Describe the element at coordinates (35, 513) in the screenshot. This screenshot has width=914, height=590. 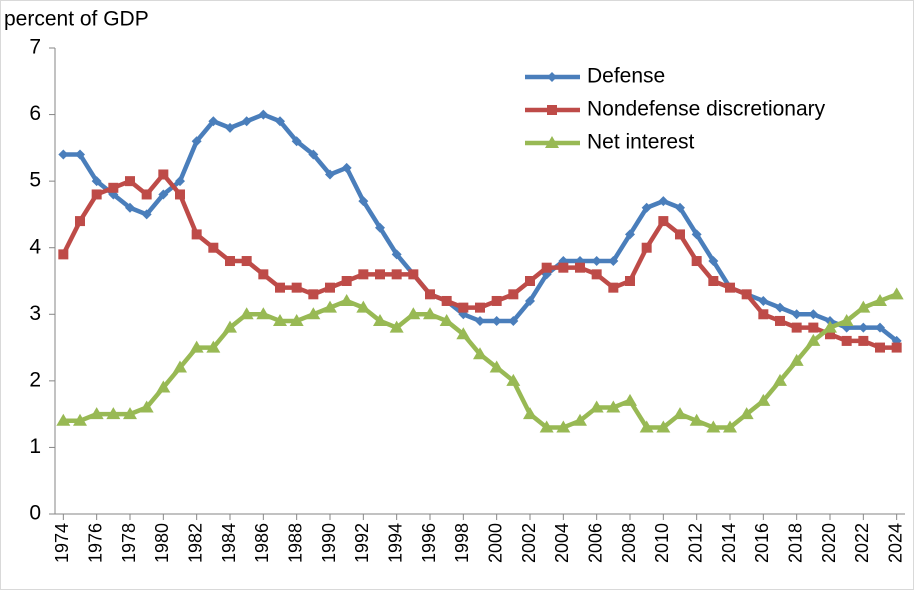
I see `y-tick-label: 0` at that location.